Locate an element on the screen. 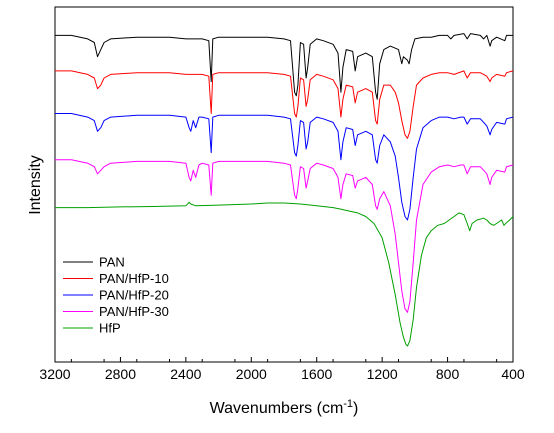 The height and width of the screenshot is (433, 554). legend-label-2: PAN/HfP-10 is located at coordinates (134, 278).